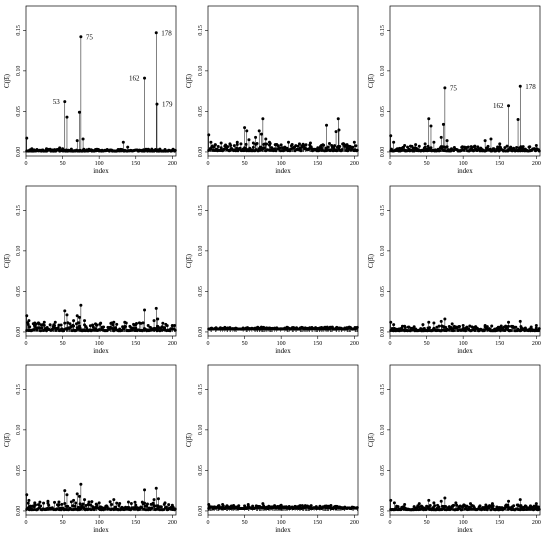  I want to click on chart-panel-5: 0 50 100 150 200 0.00 0.05 0.10 0.15 index C(β̂ᵢ), so click(273, 270).